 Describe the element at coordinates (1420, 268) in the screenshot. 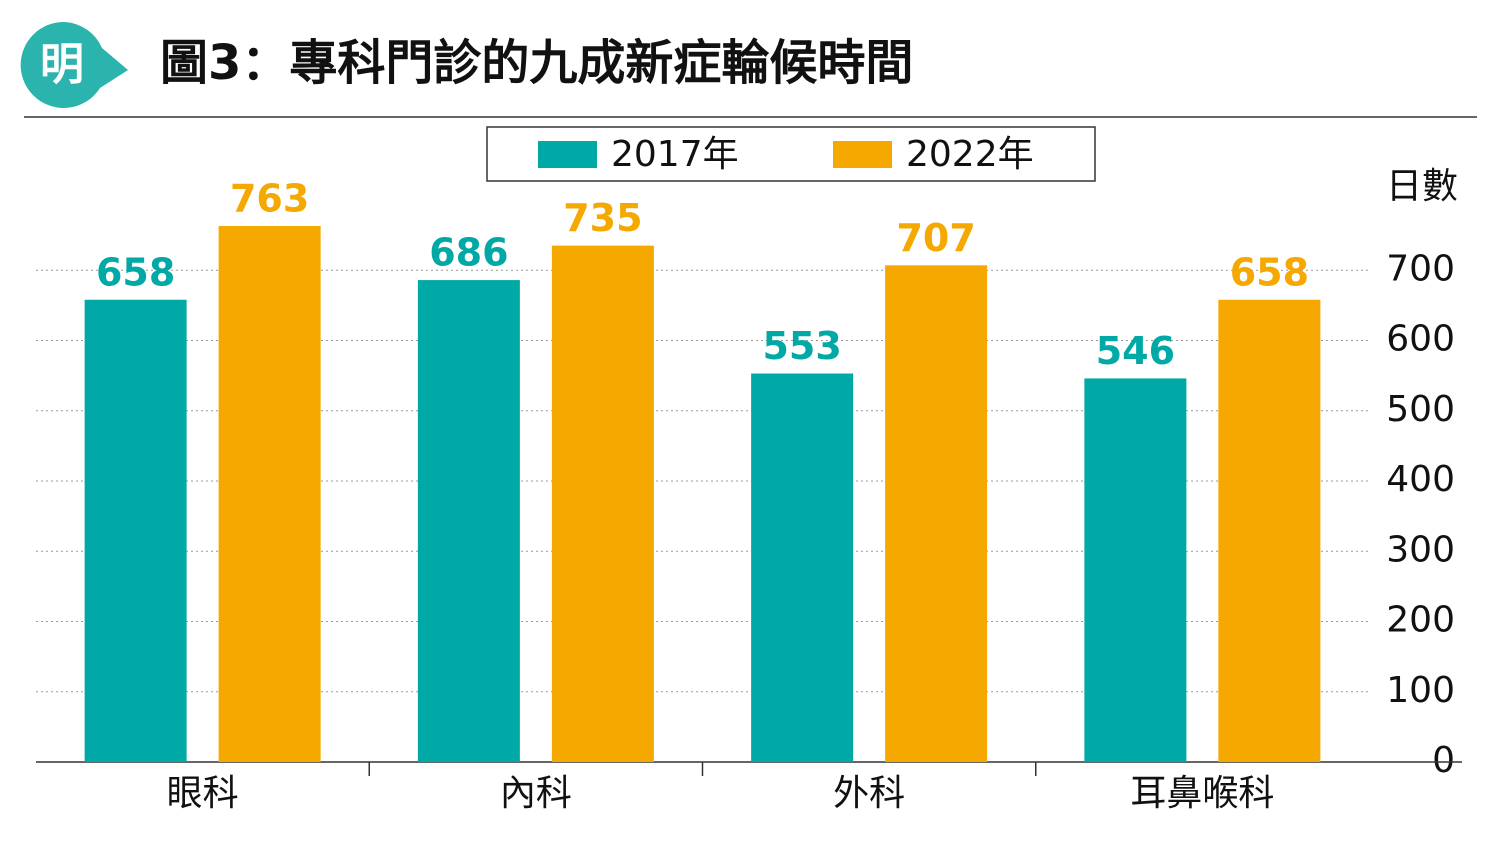

I see `y-tick-label: 700` at that location.